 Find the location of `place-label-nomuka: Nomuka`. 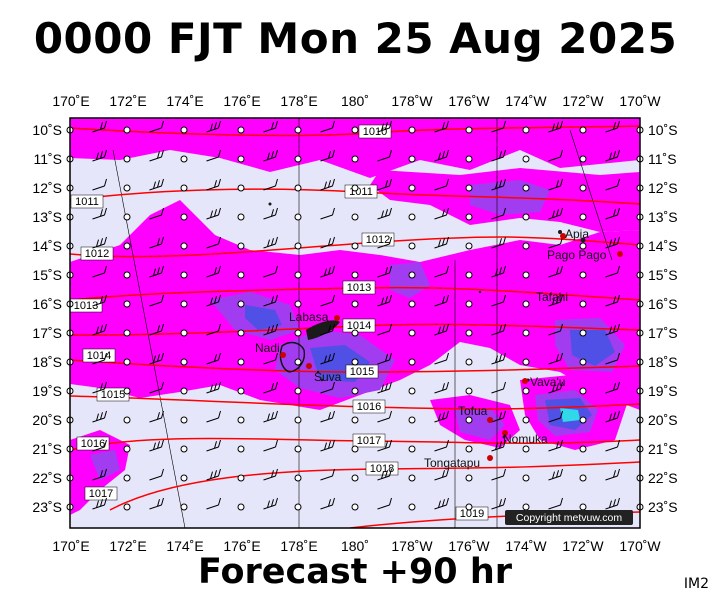

place-label-nomuka: Nomuka is located at coordinates (525, 439).